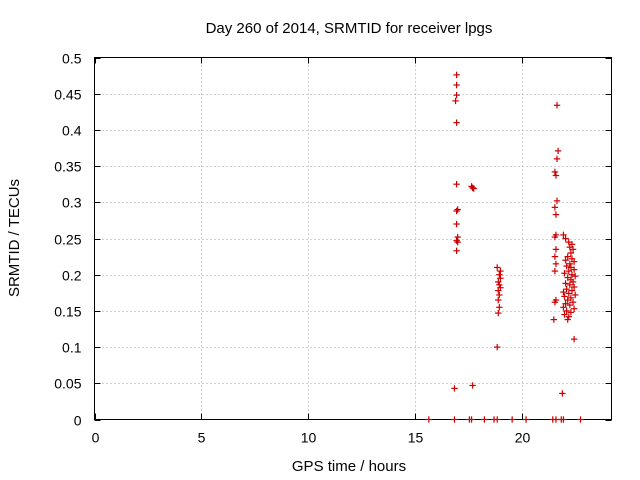  I want to click on y-tick-label: 0.1, so click(72, 348).